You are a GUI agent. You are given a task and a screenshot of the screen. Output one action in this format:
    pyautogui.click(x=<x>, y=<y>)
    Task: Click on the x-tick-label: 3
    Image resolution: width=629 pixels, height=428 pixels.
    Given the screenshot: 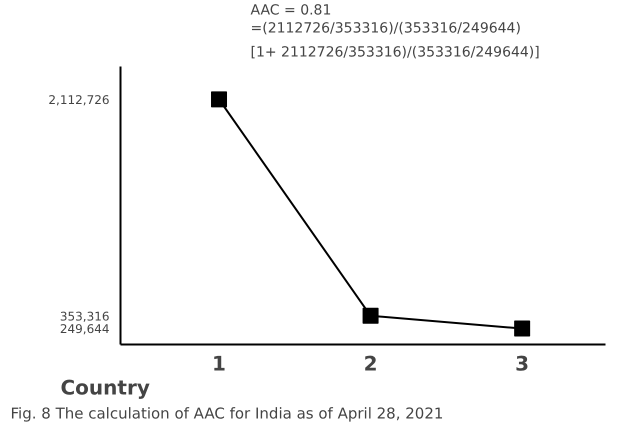 What is the action you would take?
    pyautogui.click(x=522, y=364)
    